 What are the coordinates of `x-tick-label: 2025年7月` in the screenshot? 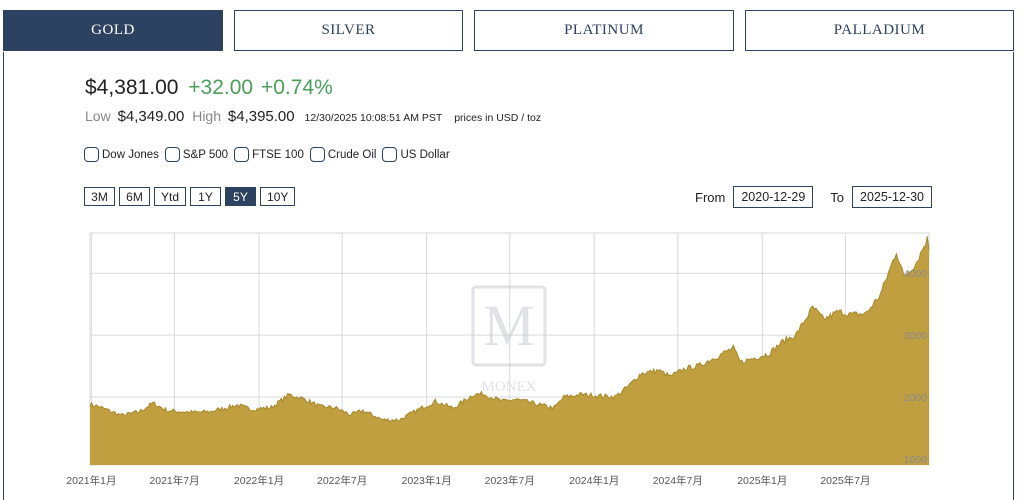 It's located at (845, 480).